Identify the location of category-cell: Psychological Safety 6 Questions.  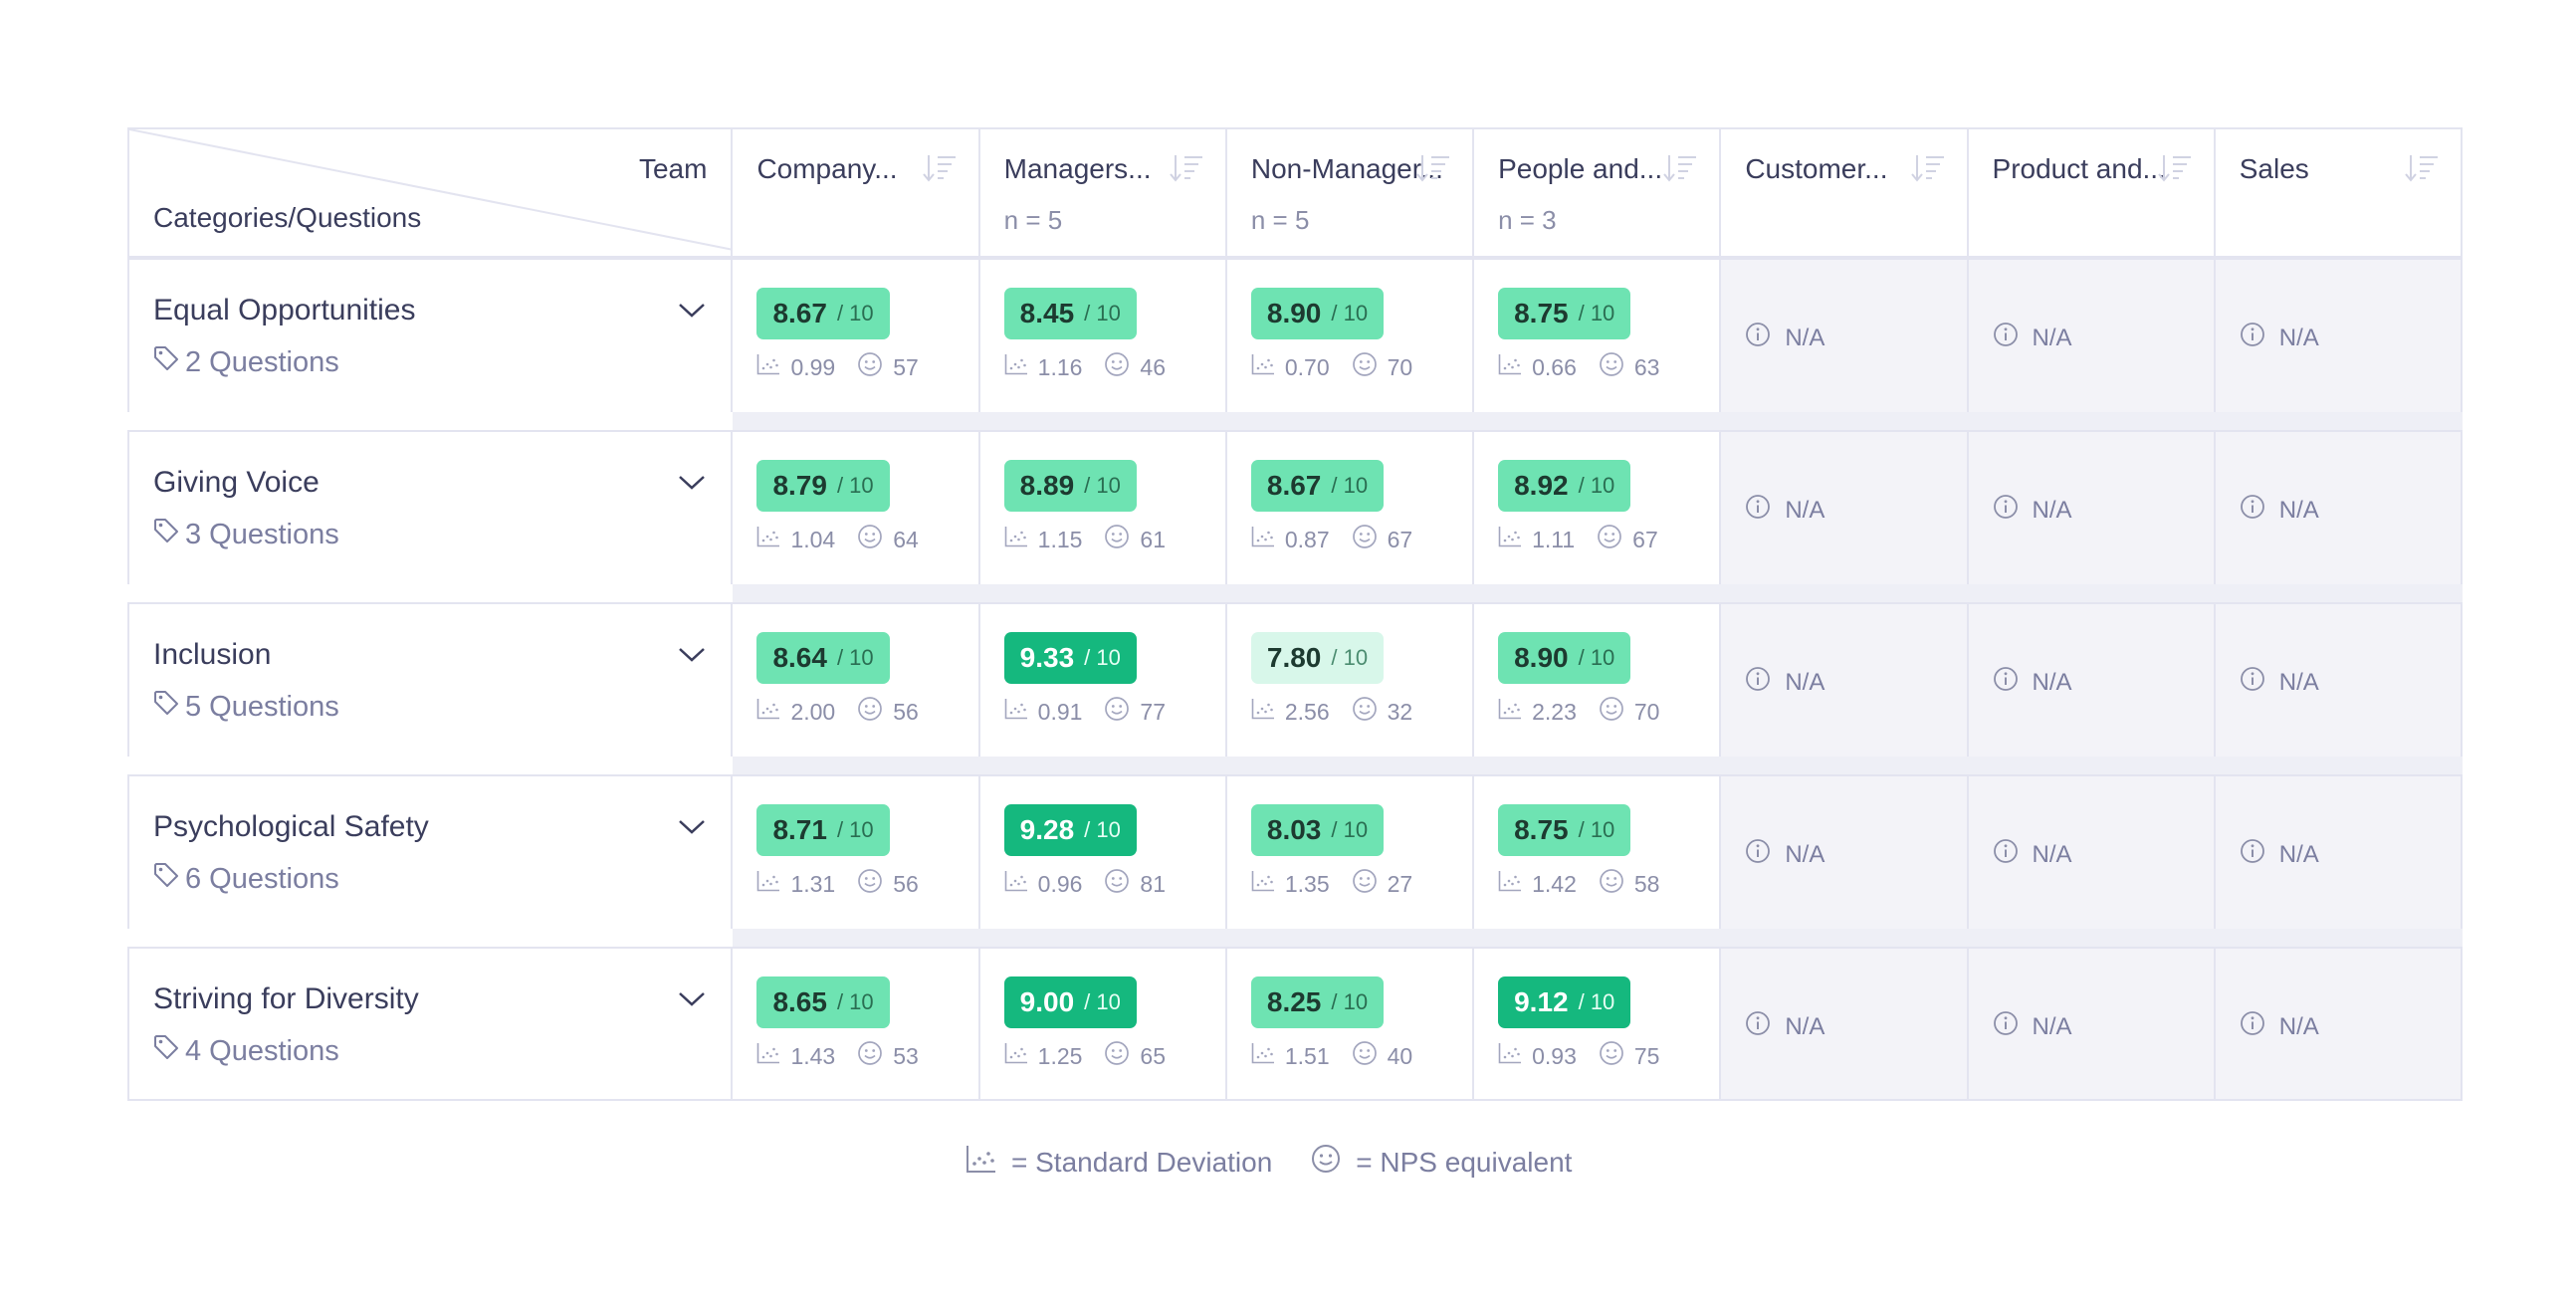
(430, 851).